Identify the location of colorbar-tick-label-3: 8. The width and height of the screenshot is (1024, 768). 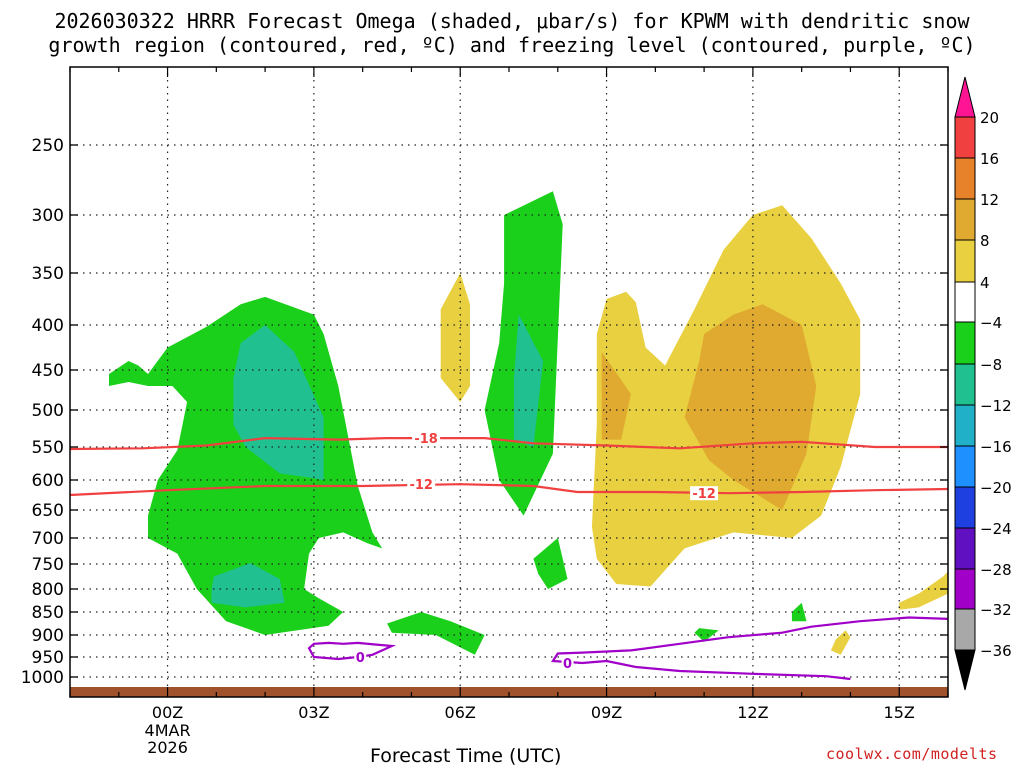
(985, 241).